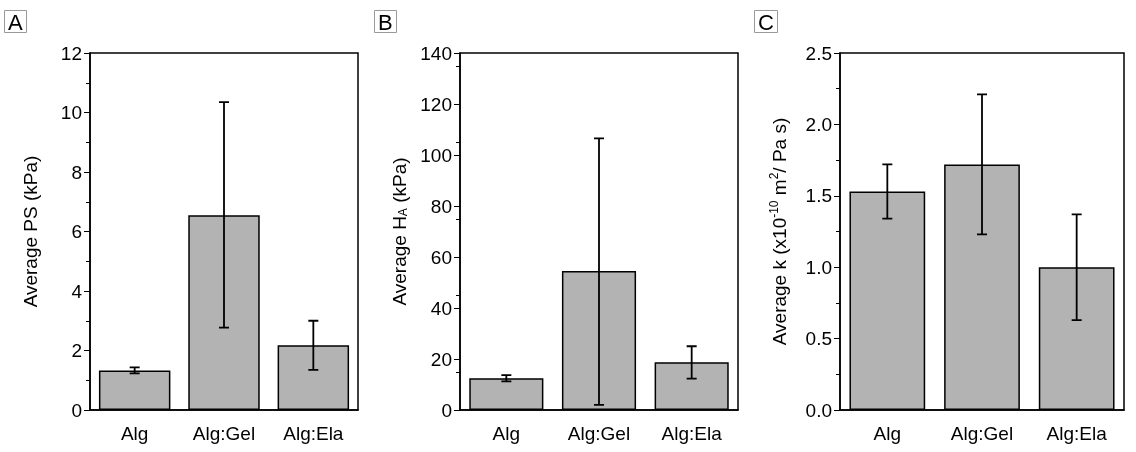  Describe the element at coordinates (77, 291) in the screenshot. I see `y-tick-label: 4` at that location.